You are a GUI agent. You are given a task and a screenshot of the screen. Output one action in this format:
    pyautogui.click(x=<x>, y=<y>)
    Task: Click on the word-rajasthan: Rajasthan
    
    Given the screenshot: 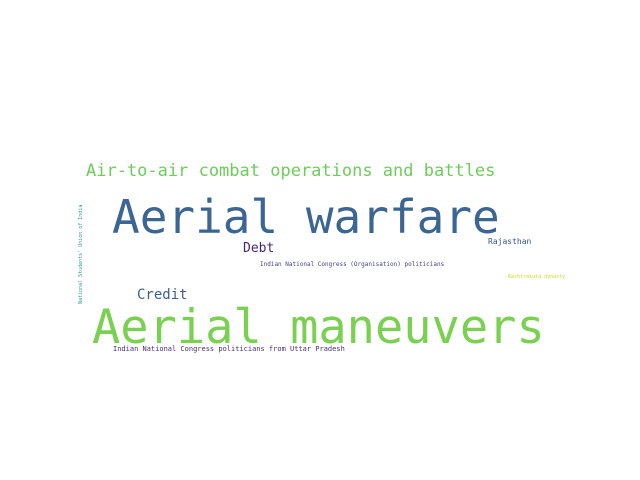 What is the action you would take?
    pyautogui.click(x=510, y=241)
    